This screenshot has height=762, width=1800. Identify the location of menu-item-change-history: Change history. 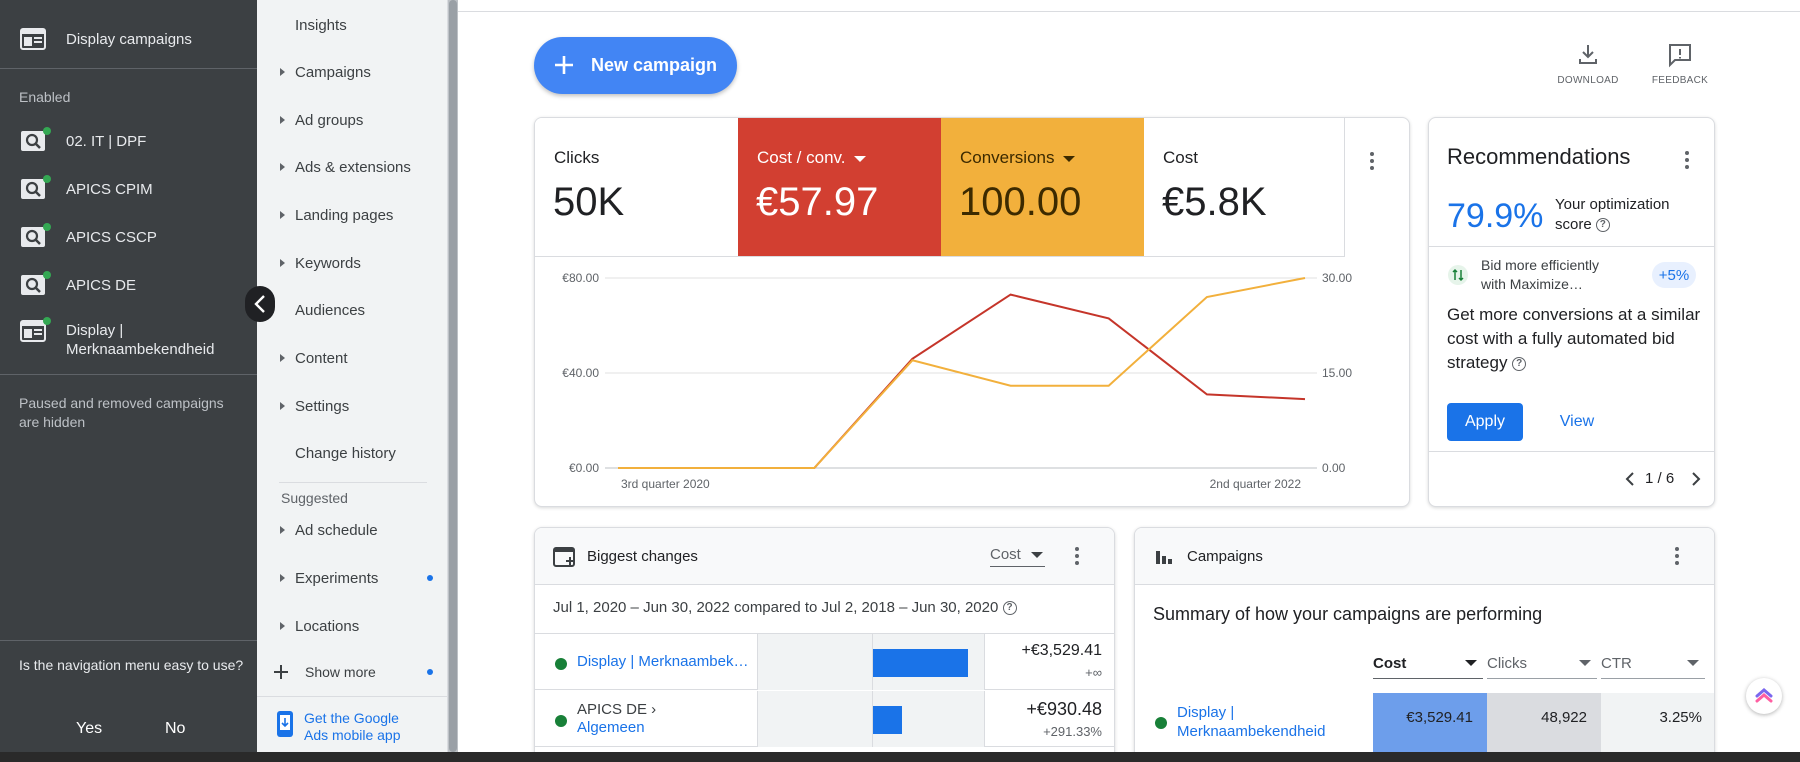
(352, 453).